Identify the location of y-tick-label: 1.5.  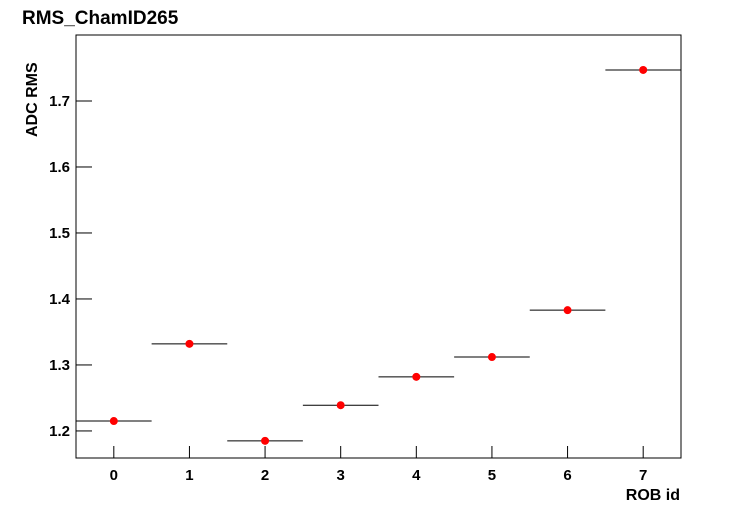
(59, 233).